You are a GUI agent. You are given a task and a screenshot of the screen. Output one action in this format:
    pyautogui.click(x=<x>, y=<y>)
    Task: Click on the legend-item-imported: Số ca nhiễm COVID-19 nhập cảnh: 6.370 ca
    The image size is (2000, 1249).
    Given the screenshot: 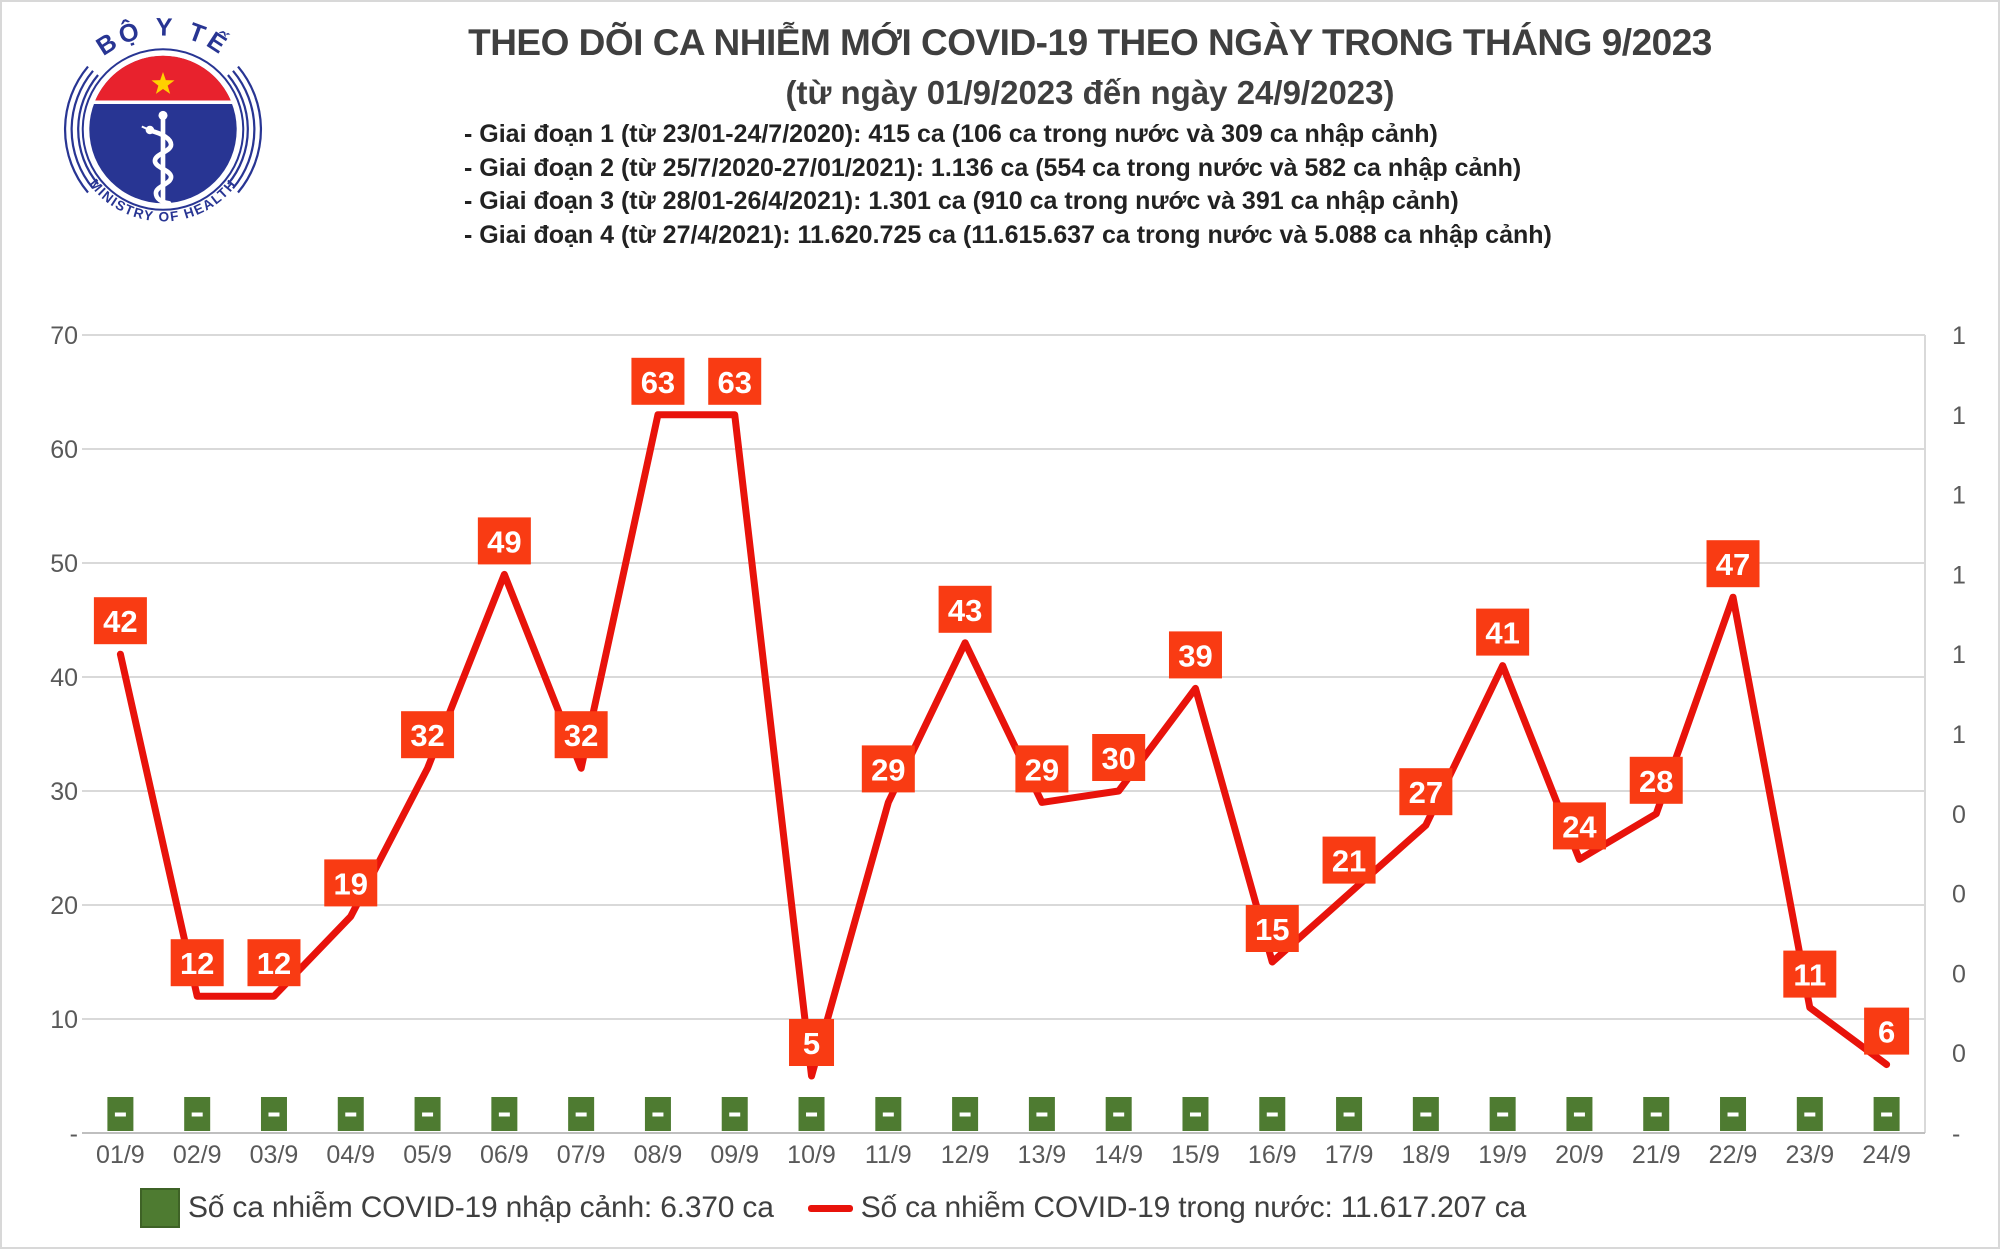 What is the action you would take?
    pyautogui.click(x=457, y=1208)
    